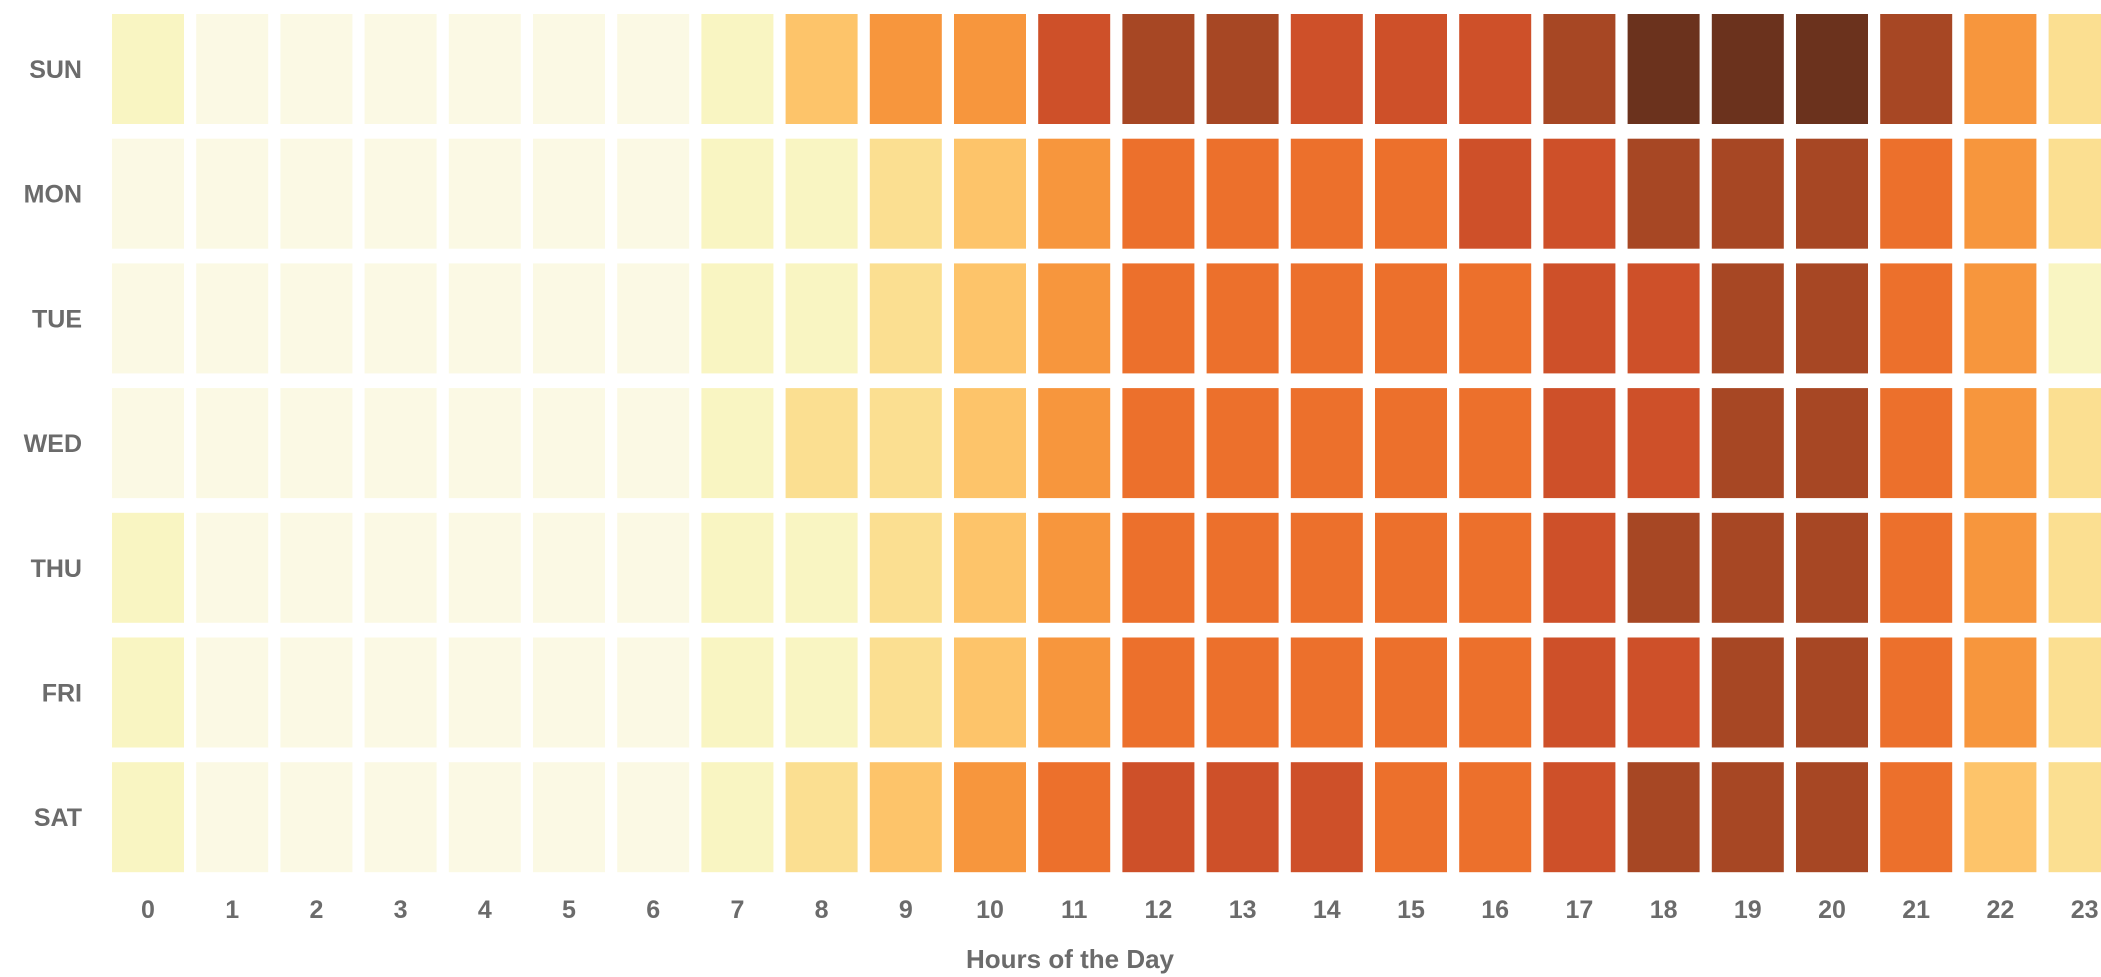 Image resolution: width=2101 pixels, height=977 pixels. I want to click on column-label-23: 23, so click(2085, 910).